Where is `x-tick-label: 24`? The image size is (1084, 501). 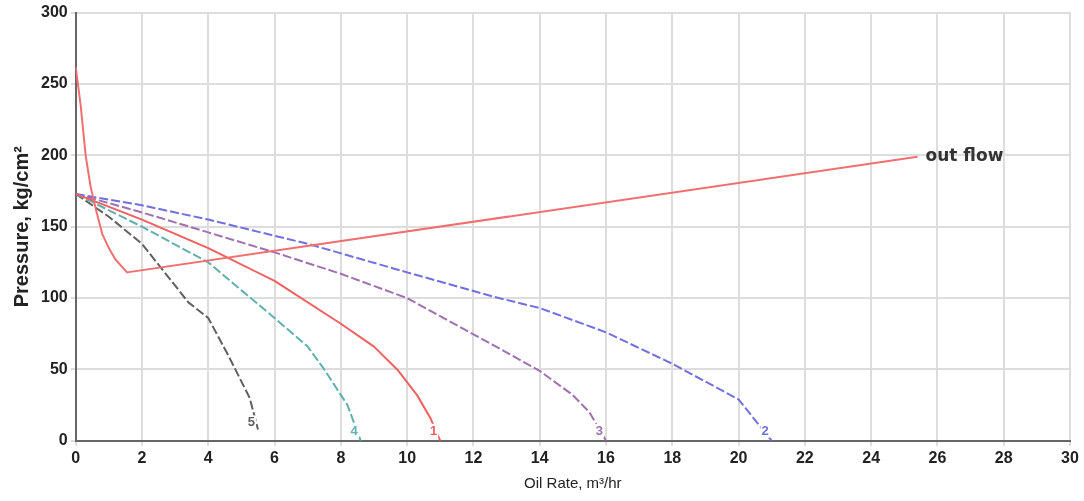
x-tick-label: 24 is located at coordinates (871, 457).